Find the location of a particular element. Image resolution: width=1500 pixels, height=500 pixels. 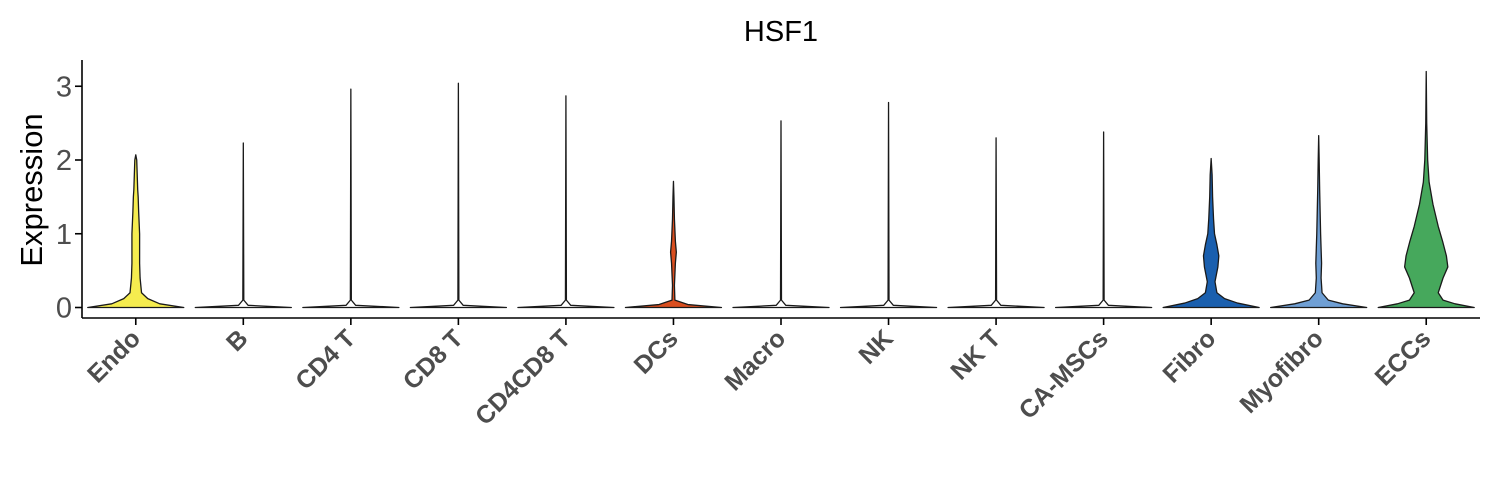

violin-ca-mscs is located at coordinates (1103, 220).